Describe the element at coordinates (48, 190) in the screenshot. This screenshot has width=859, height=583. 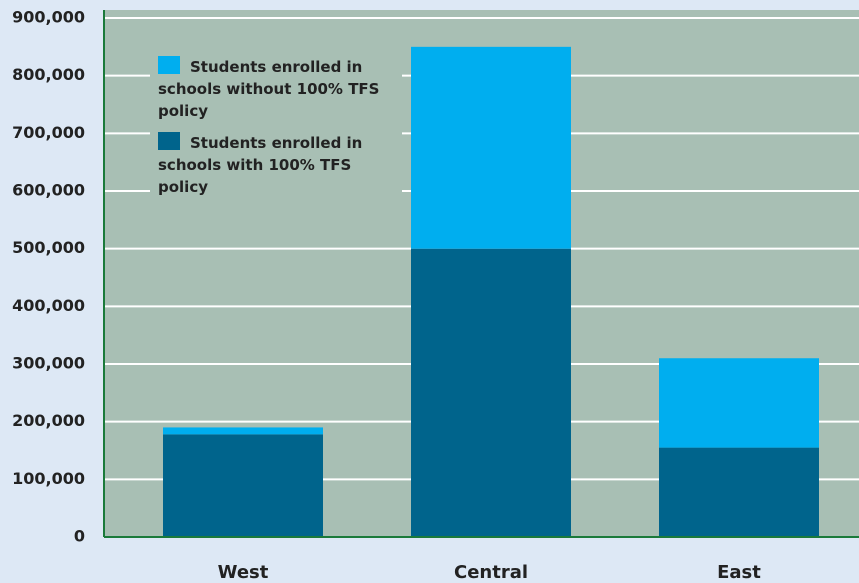
I see `y-tick-label: 600,000` at that location.